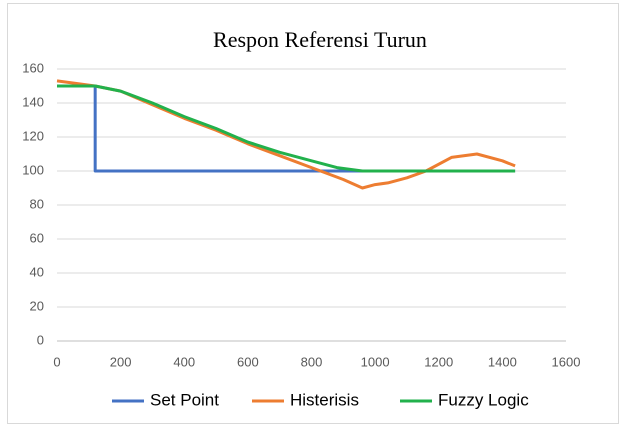  Describe the element at coordinates (37, 203) in the screenshot. I see `y-tick-label: 80` at that location.